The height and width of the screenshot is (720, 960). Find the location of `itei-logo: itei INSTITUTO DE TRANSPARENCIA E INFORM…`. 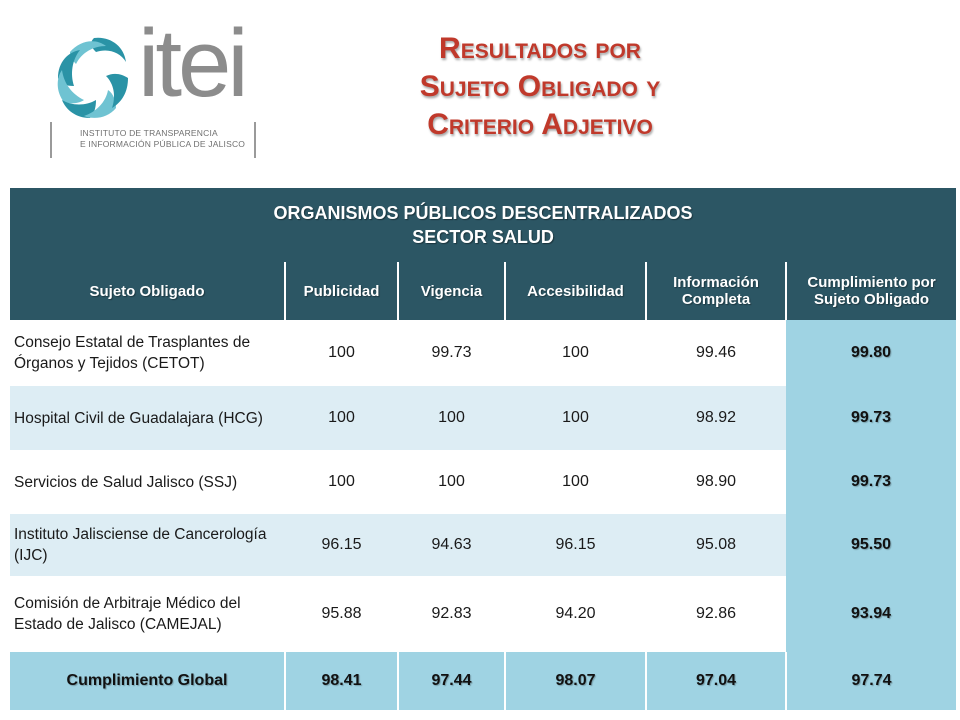

itei-logo: itei INSTITUTO DE TRANSPARENCIA E INFORM… is located at coordinates (160, 89).